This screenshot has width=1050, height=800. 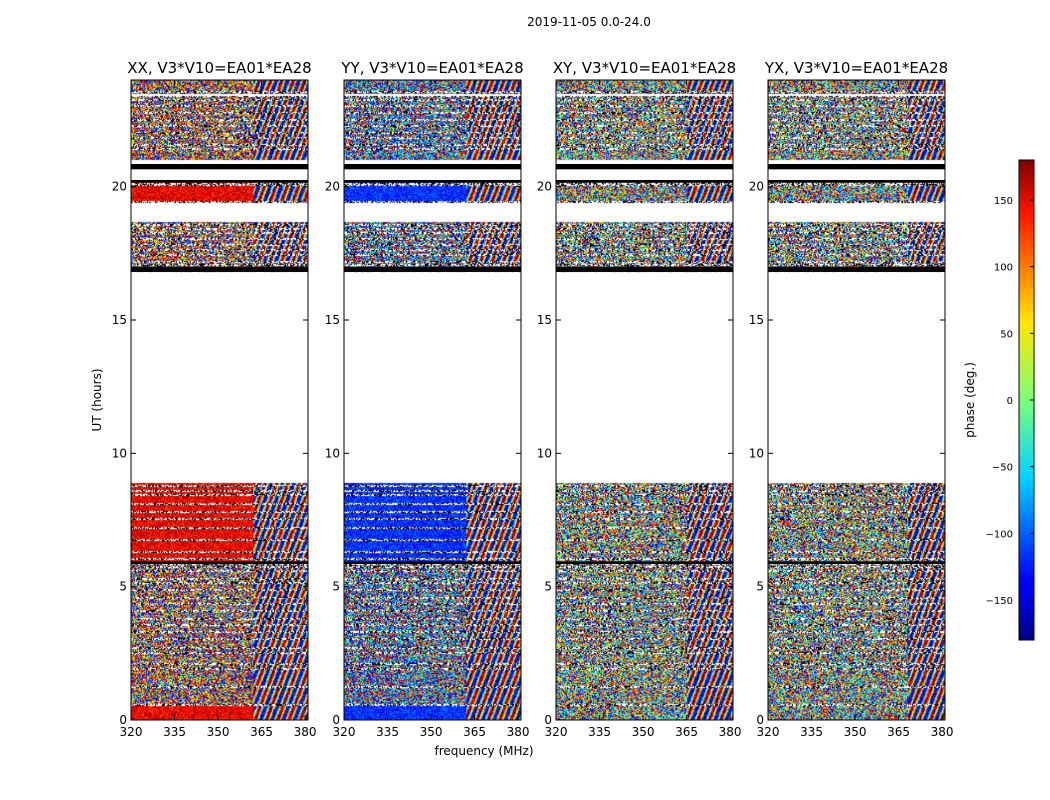 I want to click on colorbar: 150 100 50 0 −50 −100 −150 phase (deg.), so click(x=999, y=400).